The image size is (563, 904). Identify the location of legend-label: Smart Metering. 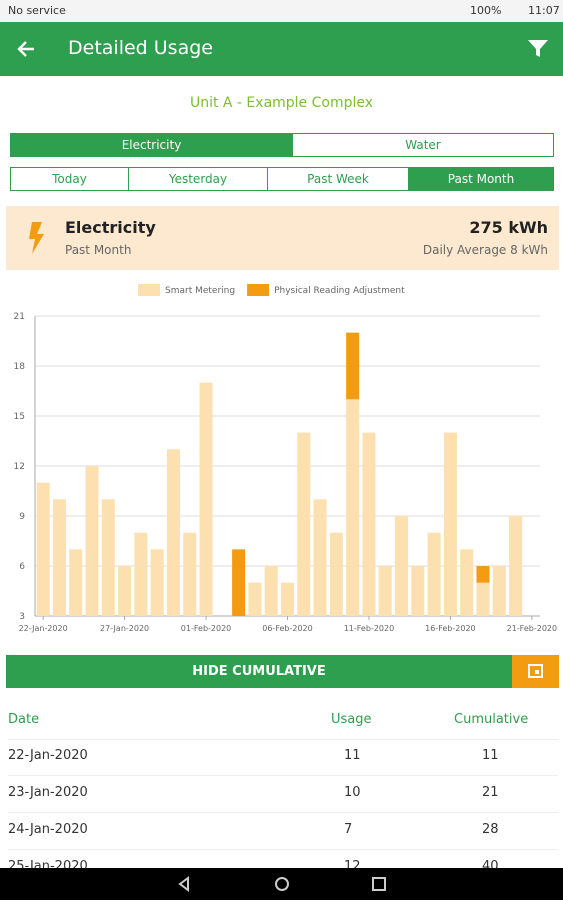
(200, 291).